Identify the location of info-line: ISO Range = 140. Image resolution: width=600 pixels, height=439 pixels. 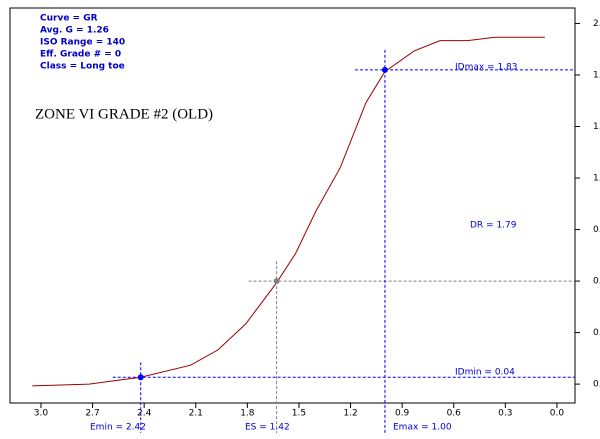
(82, 43).